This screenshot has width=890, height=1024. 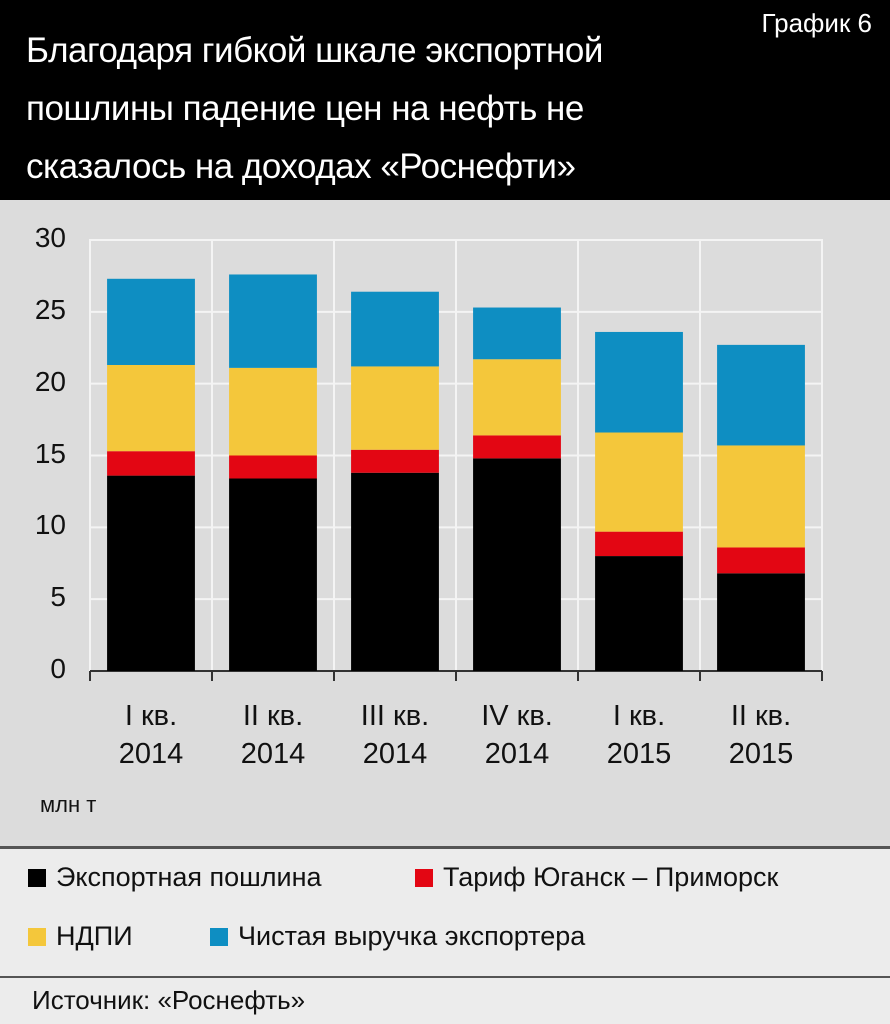 What do you see at coordinates (50, 453) in the screenshot?
I see `y-tick-label: 15` at bounding box center [50, 453].